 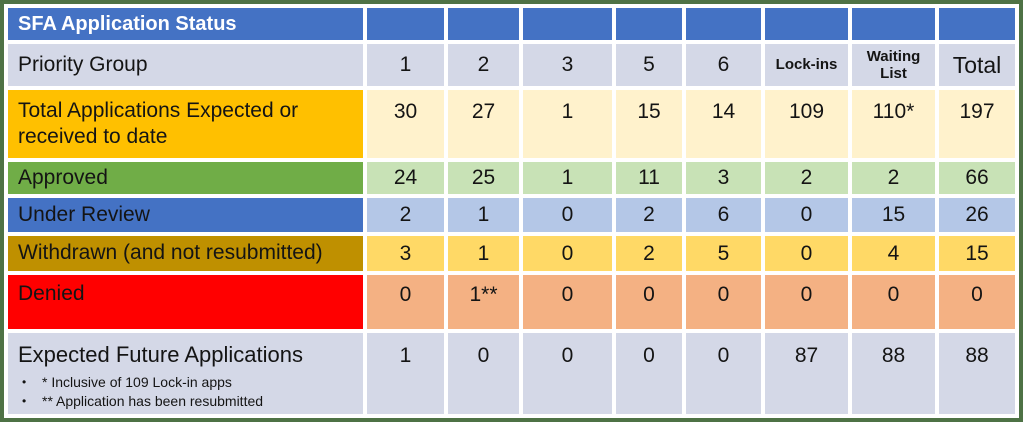 What do you see at coordinates (977, 178) in the screenshot?
I see `cell-value: 66` at bounding box center [977, 178].